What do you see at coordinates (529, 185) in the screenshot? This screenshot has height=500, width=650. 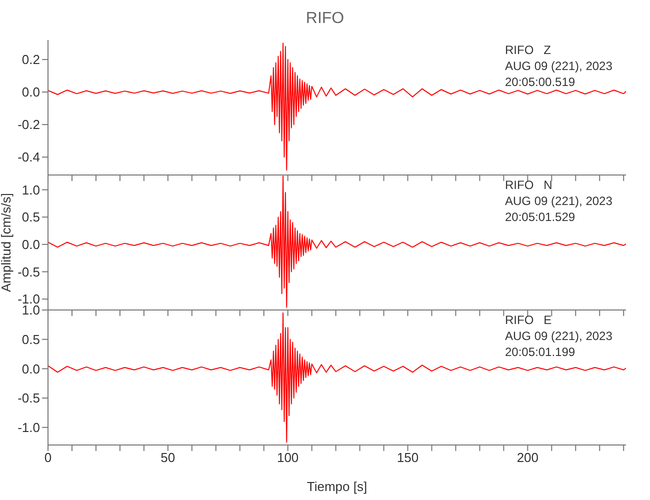 I see `annotation: RIFO N` at bounding box center [529, 185].